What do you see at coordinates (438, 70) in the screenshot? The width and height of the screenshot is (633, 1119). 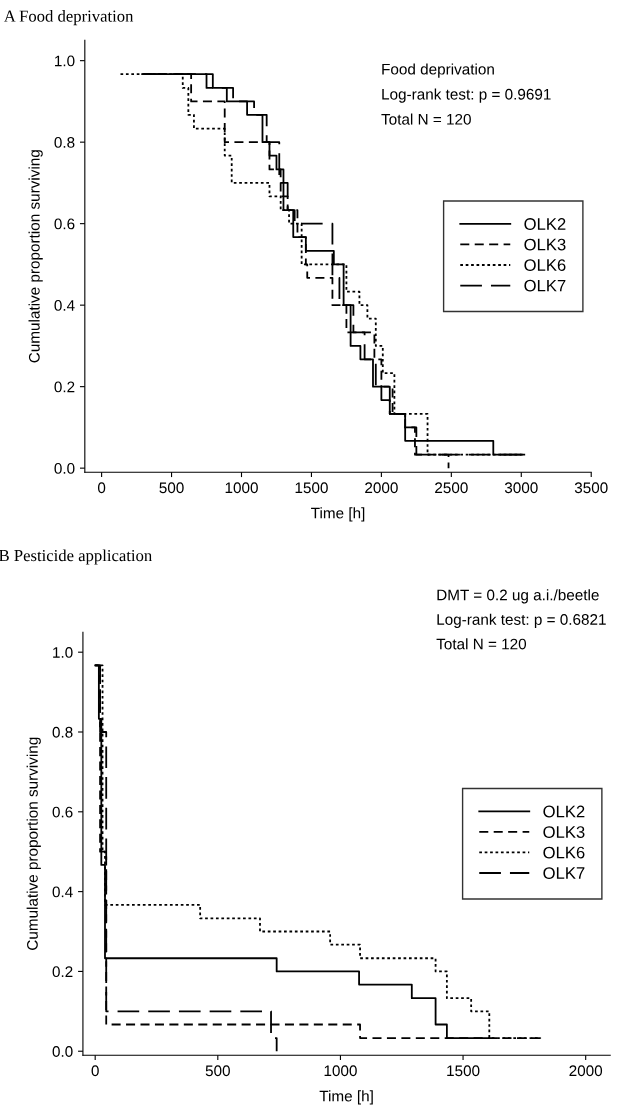 I see `annotation: Food deprivation` at bounding box center [438, 70].